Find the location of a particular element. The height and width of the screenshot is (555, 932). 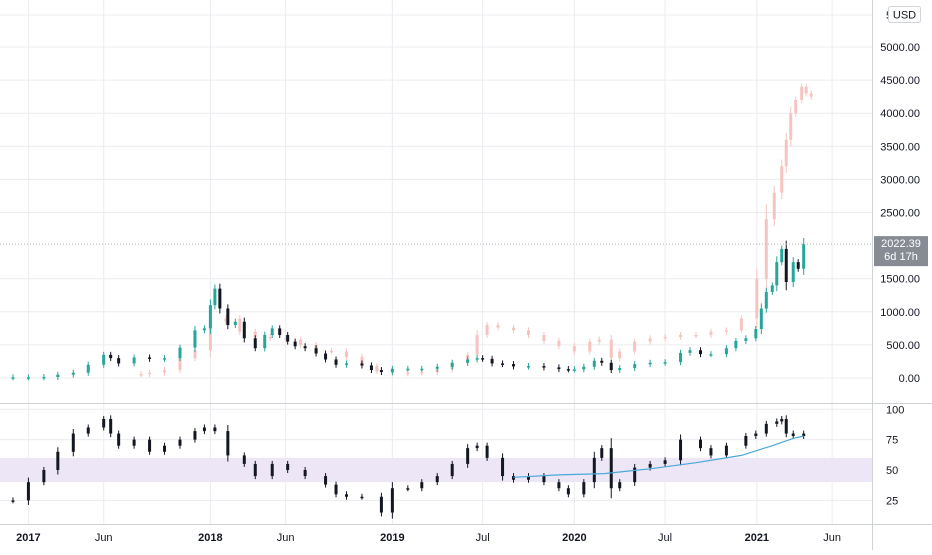

y-tick-label: 0.00 is located at coordinates (909, 379).